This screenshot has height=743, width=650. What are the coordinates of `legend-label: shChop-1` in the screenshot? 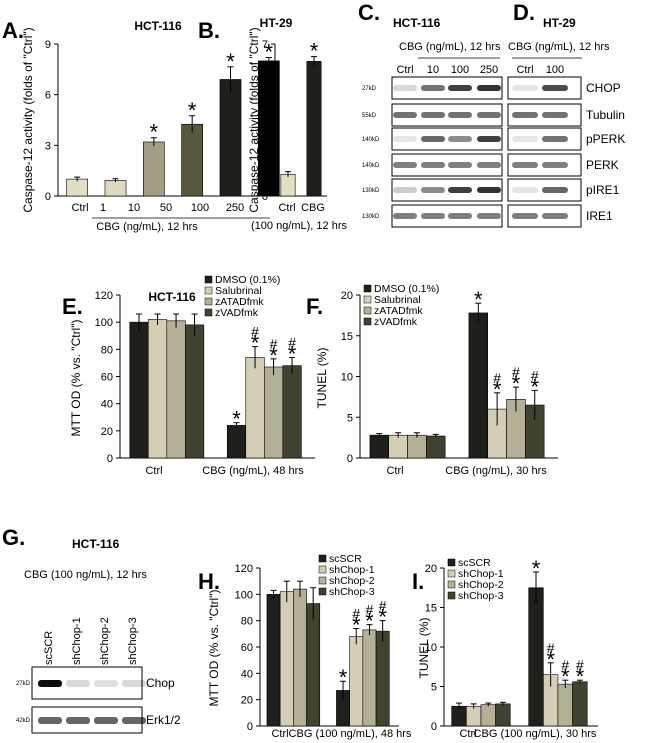 It's located at (481, 574).